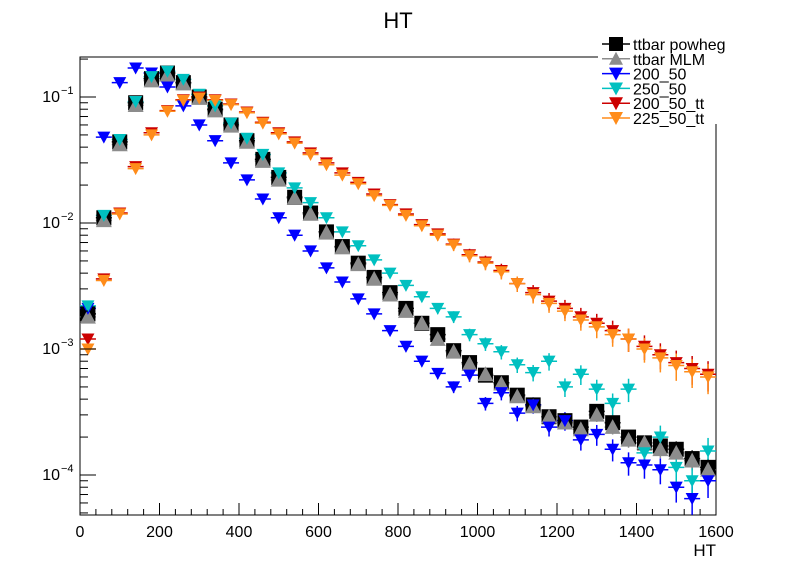 The height and width of the screenshot is (572, 796). What do you see at coordinates (398, 532) in the screenshot?
I see `x-tick-label: 800` at bounding box center [398, 532].